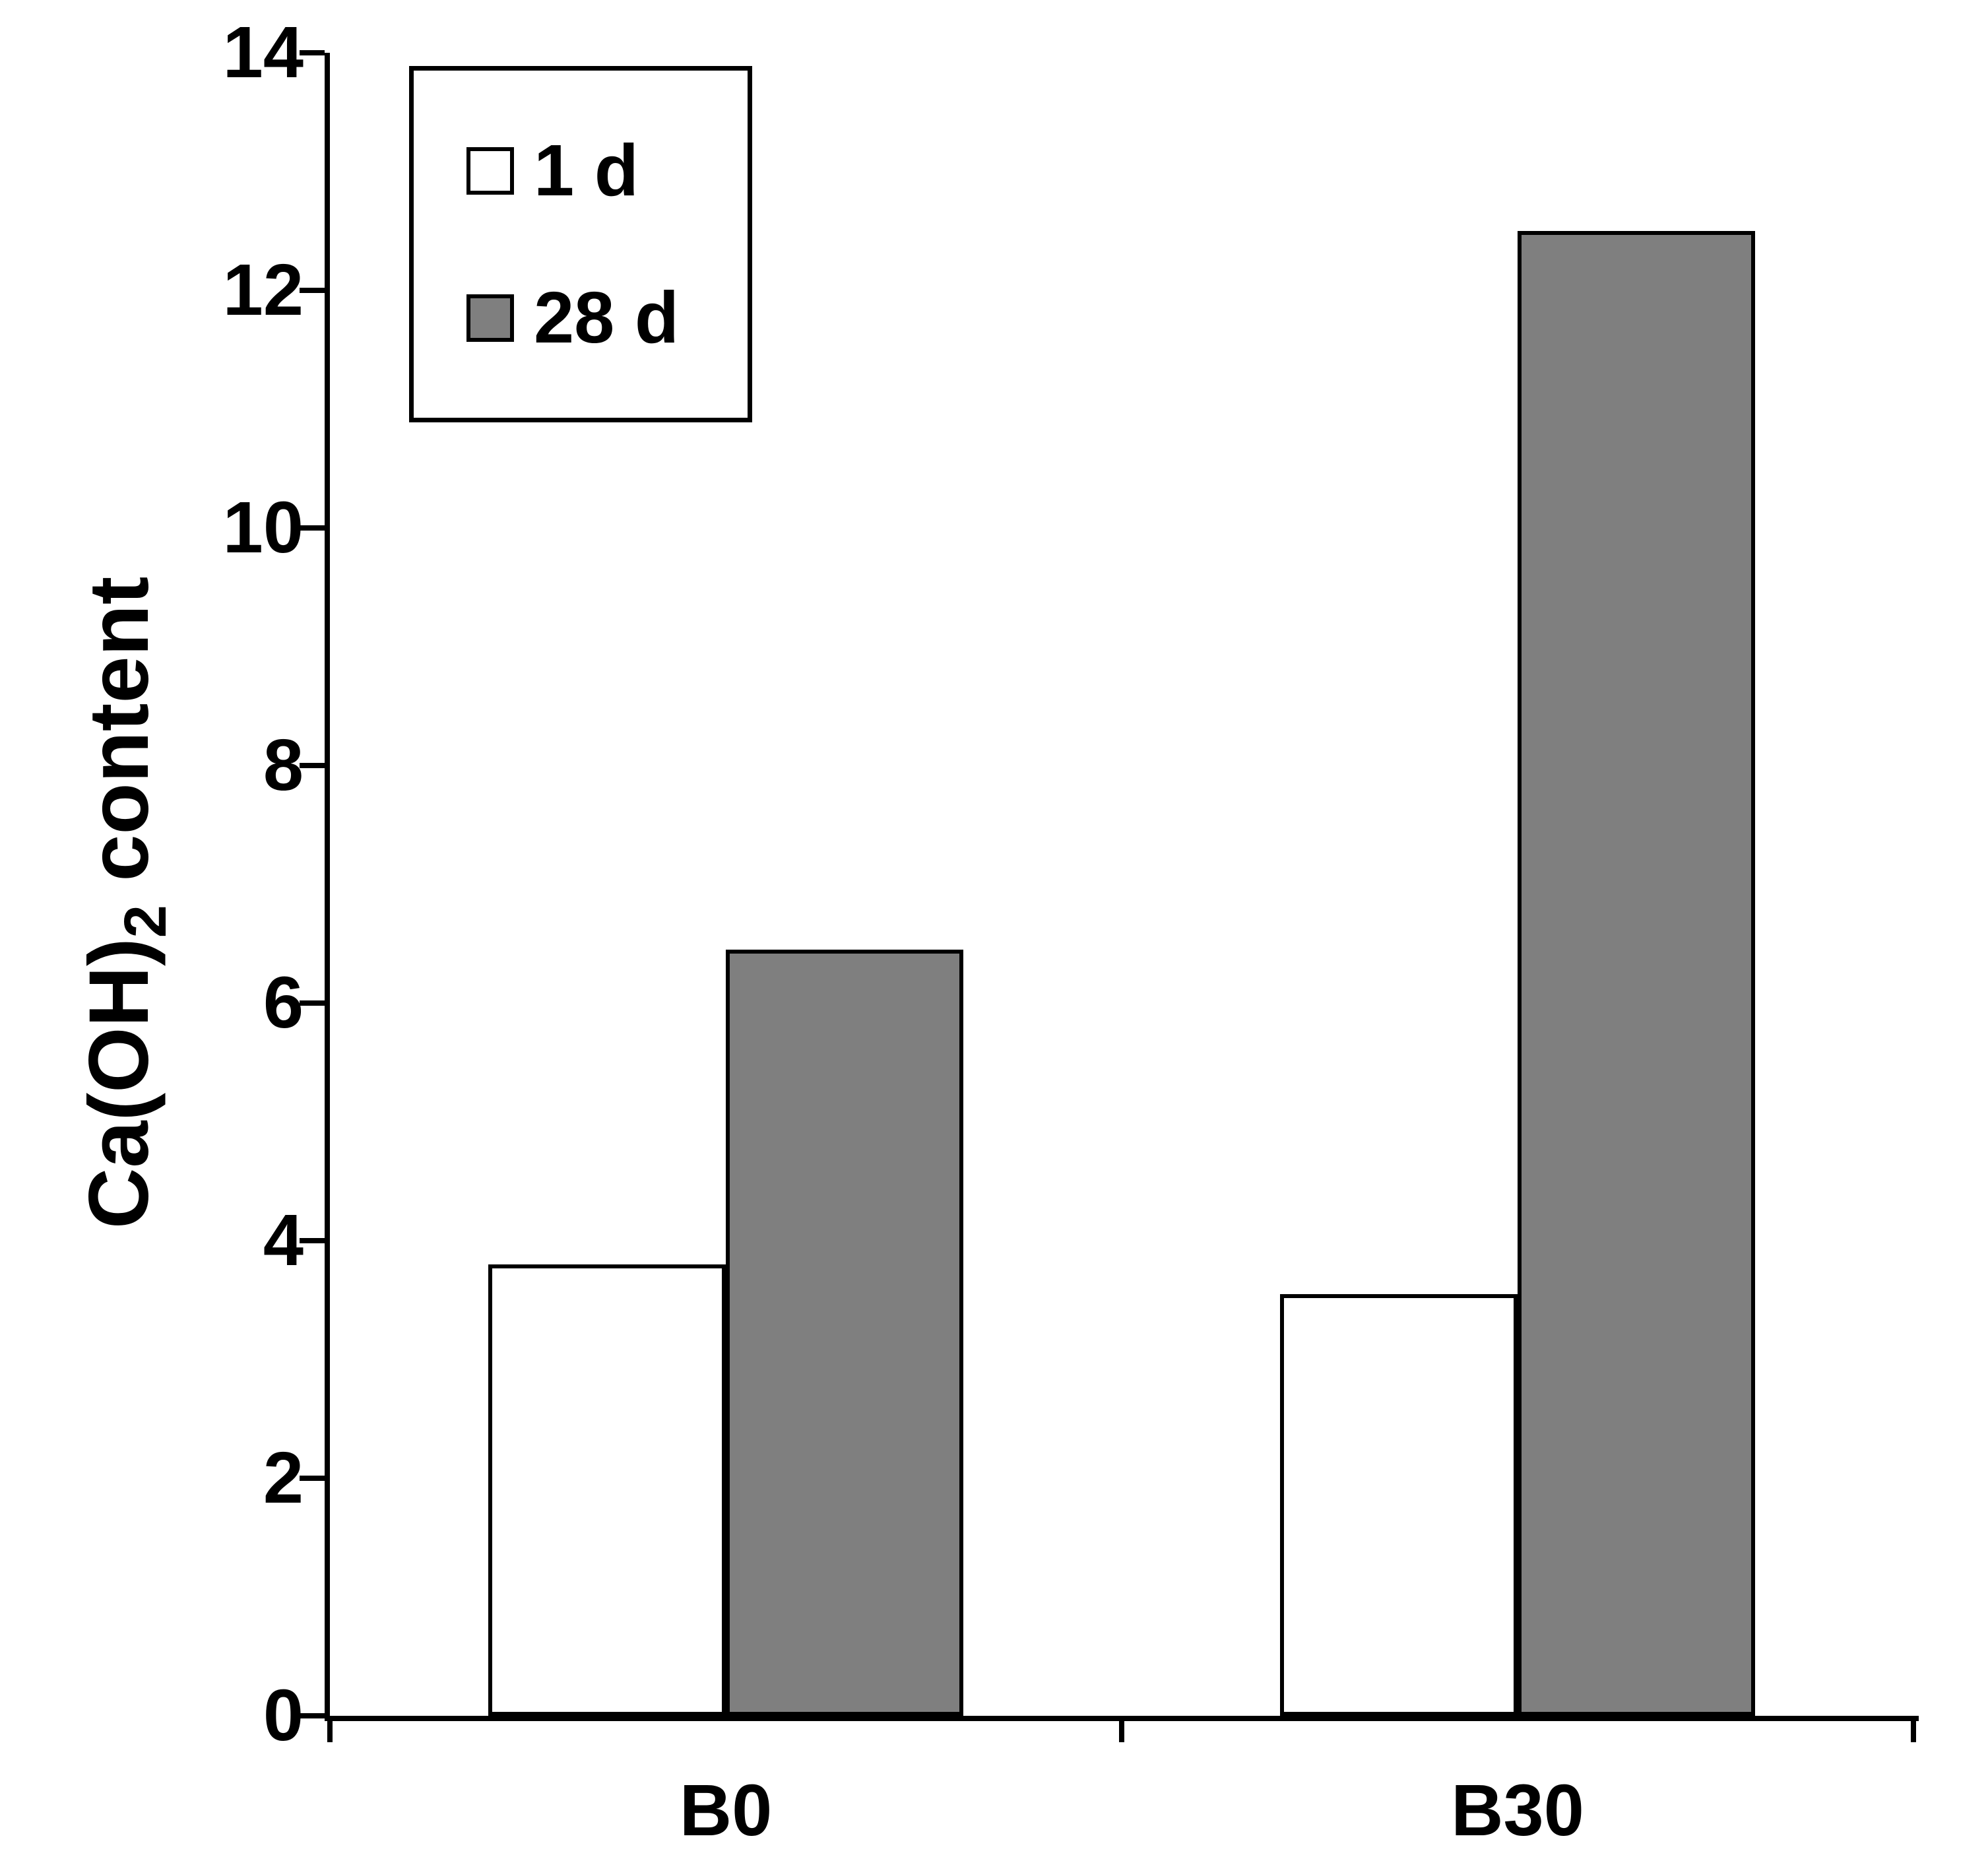 This screenshot has height=1861, width=1988. Describe the element at coordinates (263, 290) in the screenshot. I see `y-tick-label: 12` at that location.